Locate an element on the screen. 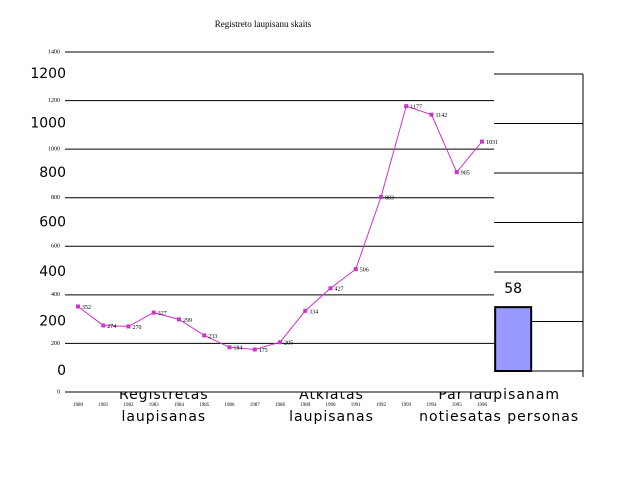 This screenshot has width=624, height=480. data-label: 274 is located at coordinates (111, 327).